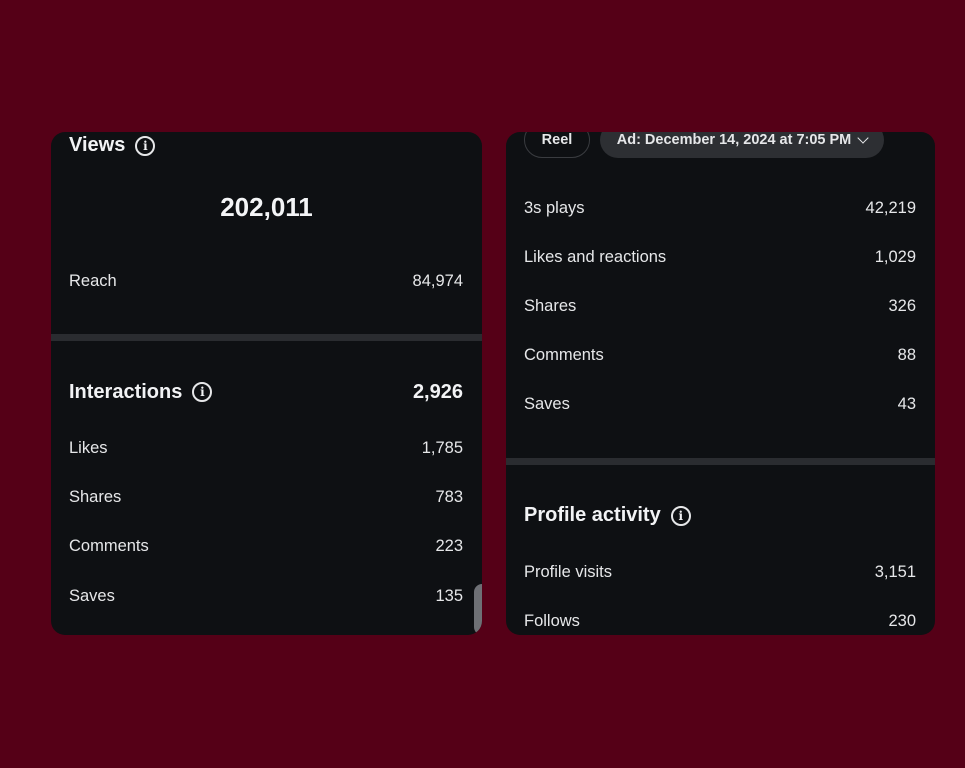  I want to click on reach-value: 84,974, so click(437, 280).